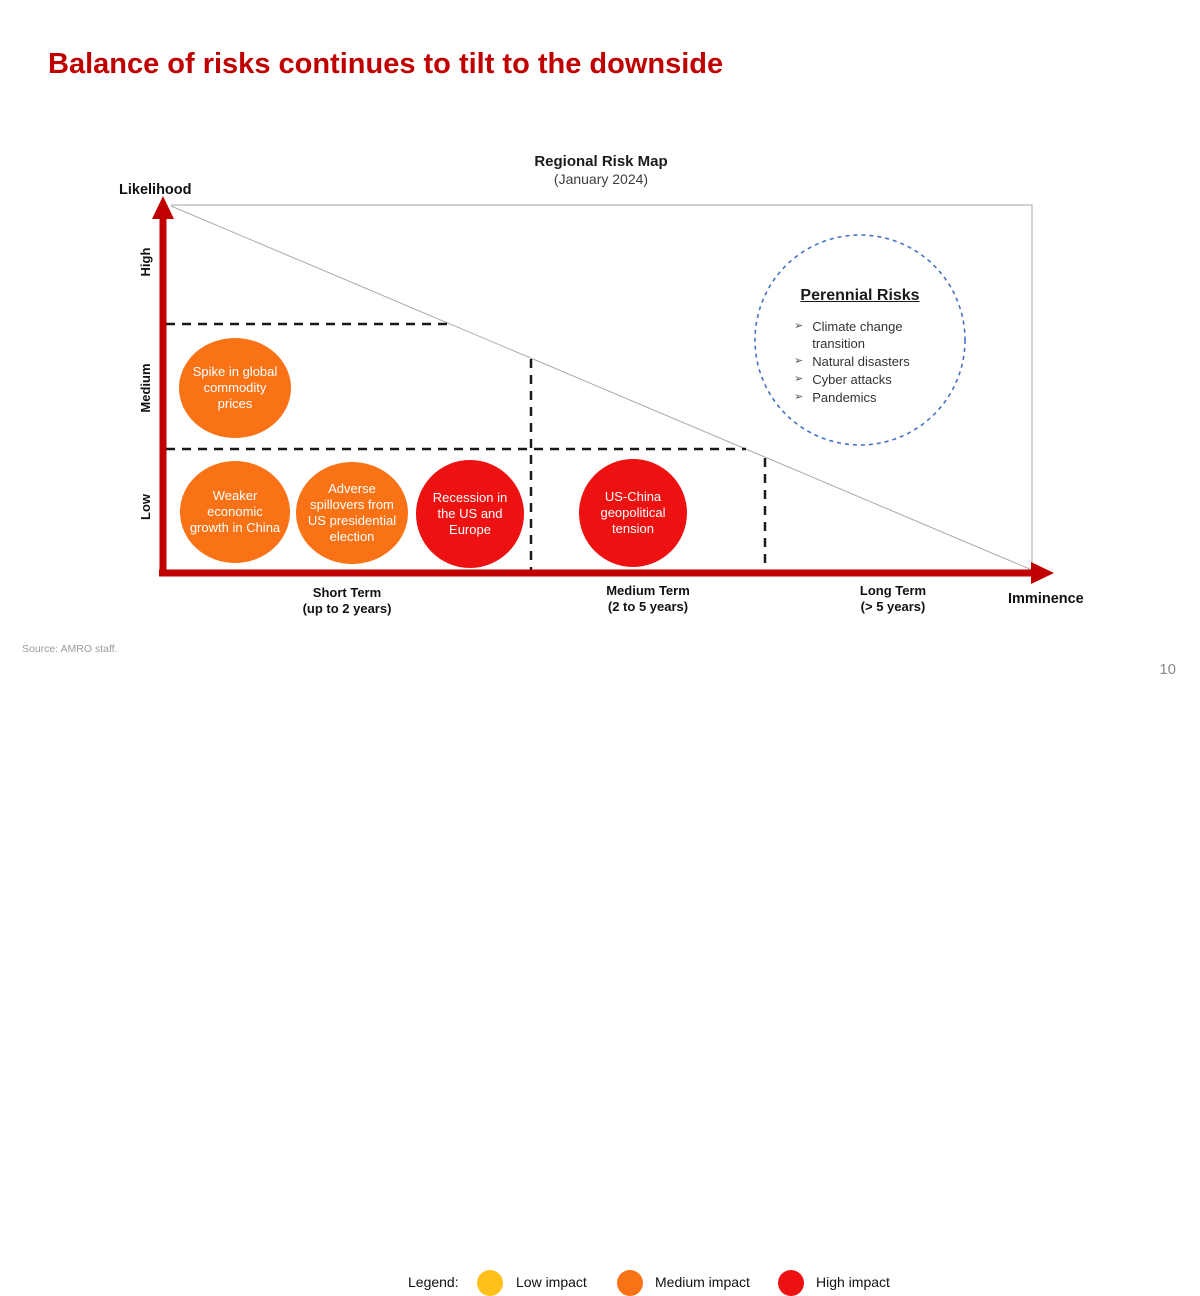 This screenshot has width=1200, height=1296. I want to click on low-impact-swatch-icon, so click(490, 1283).